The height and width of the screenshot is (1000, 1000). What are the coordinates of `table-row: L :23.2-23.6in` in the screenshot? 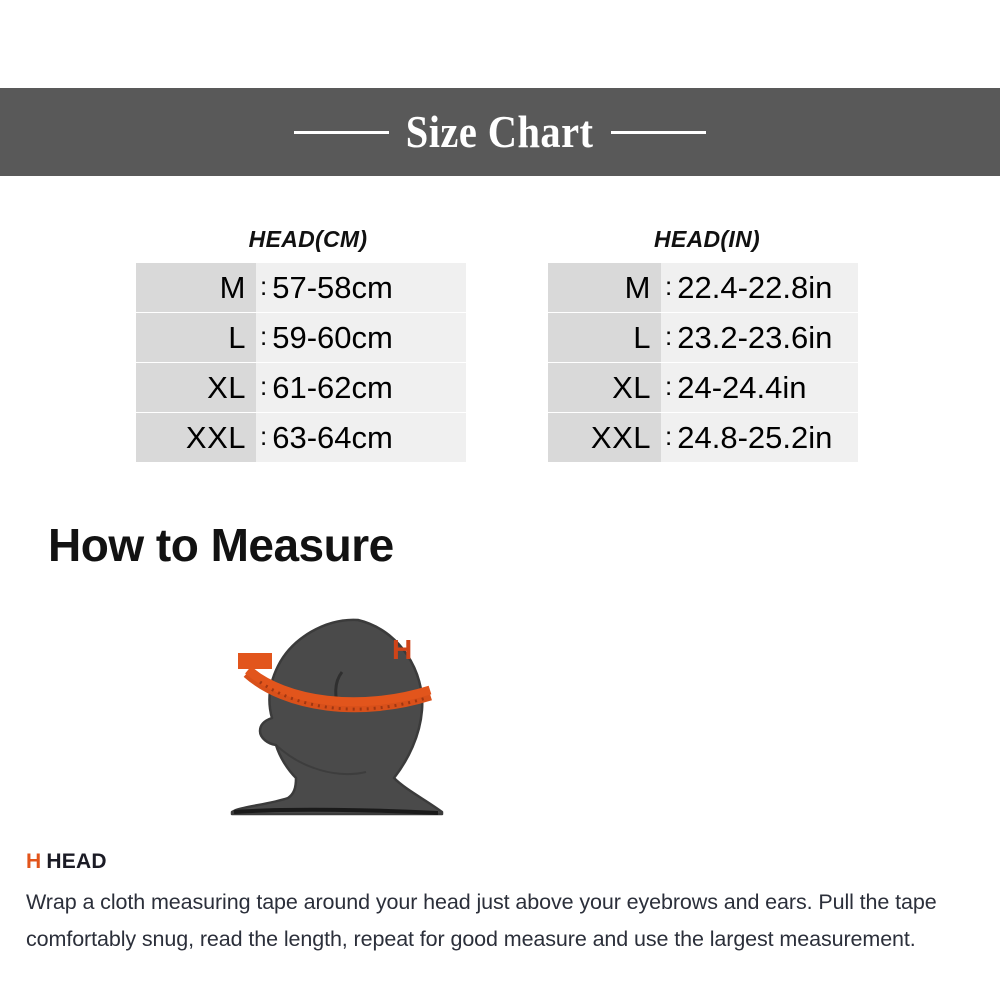 It's located at (703, 337).